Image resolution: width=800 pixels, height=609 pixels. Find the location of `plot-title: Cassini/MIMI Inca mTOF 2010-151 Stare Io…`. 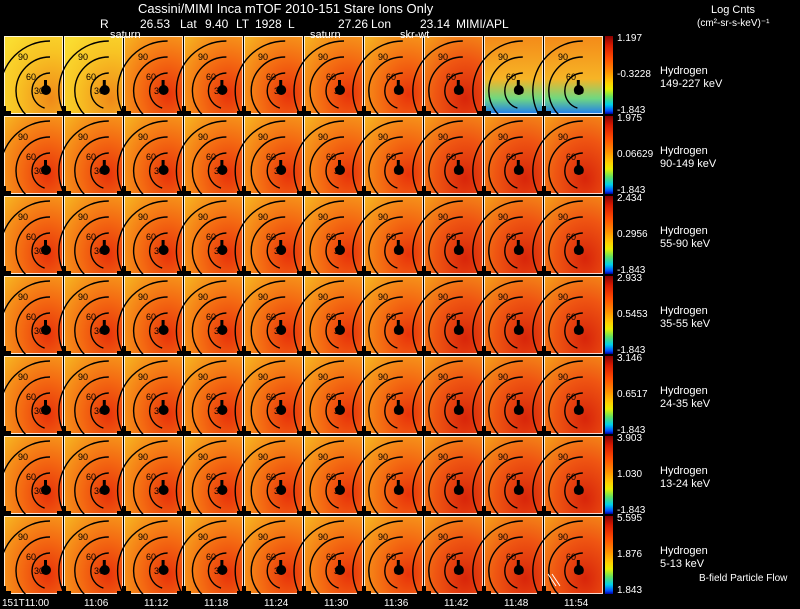

plot-title: Cassini/MIMI Inca mTOF 2010-151 Stare Io… is located at coordinates (286, 8).